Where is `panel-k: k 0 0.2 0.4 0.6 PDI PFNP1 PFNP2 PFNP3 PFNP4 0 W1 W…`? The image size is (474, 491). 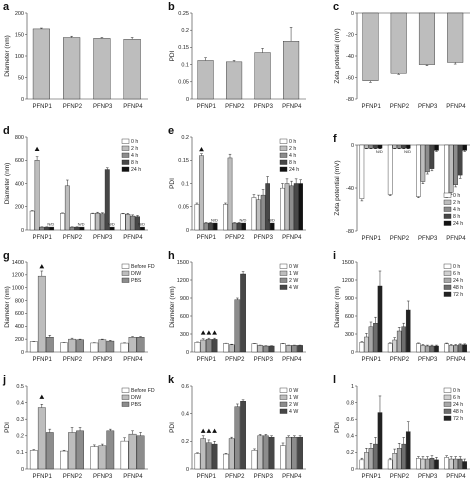
panel-k: k 0 0.2 0.4 0.6 PDI PFNP1 PFNP2 PFNP3 PFNP4 0 W1 W… is located at coordinates (237, 427).